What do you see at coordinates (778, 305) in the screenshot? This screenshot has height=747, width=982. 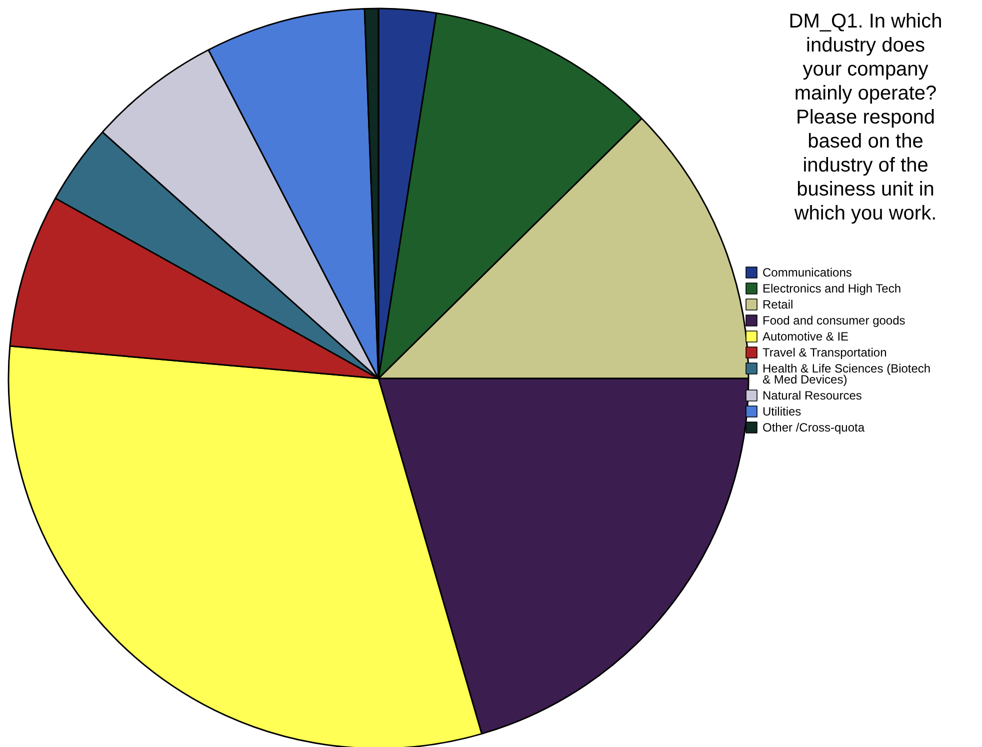 I see `legend-label: Retail` at bounding box center [778, 305].